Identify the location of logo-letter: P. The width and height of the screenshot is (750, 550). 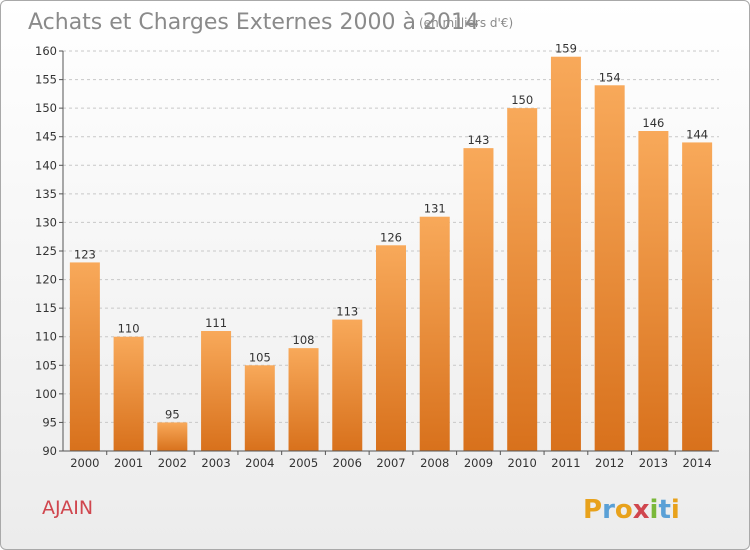
(592, 510).